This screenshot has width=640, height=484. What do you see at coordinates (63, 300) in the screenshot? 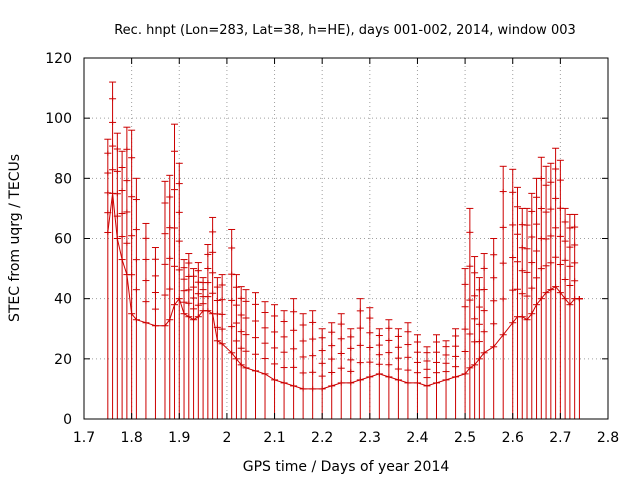
I see `y-tick-label: 40` at bounding box center [63, 300].